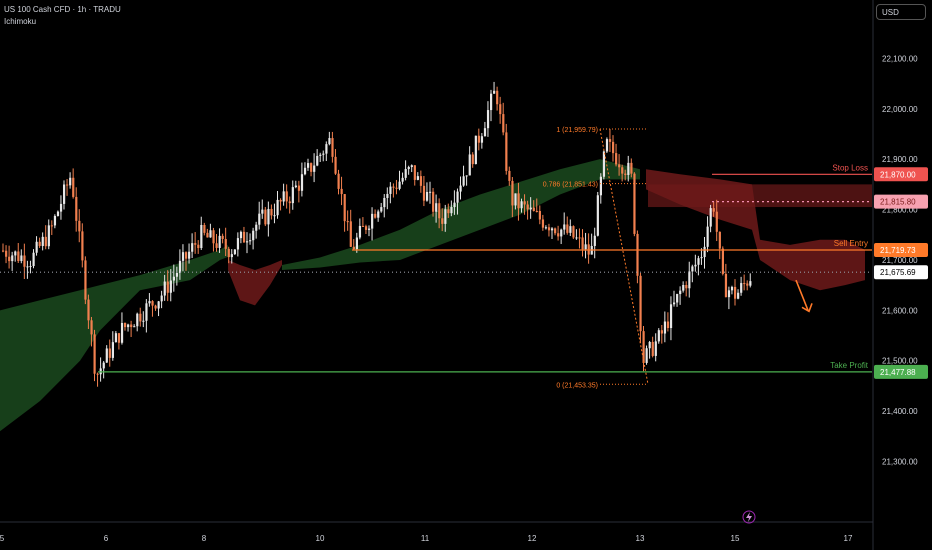 This screenshot has height=550, width=932. I want to click on take-profit-label: Take Profit, so click(849, 365).